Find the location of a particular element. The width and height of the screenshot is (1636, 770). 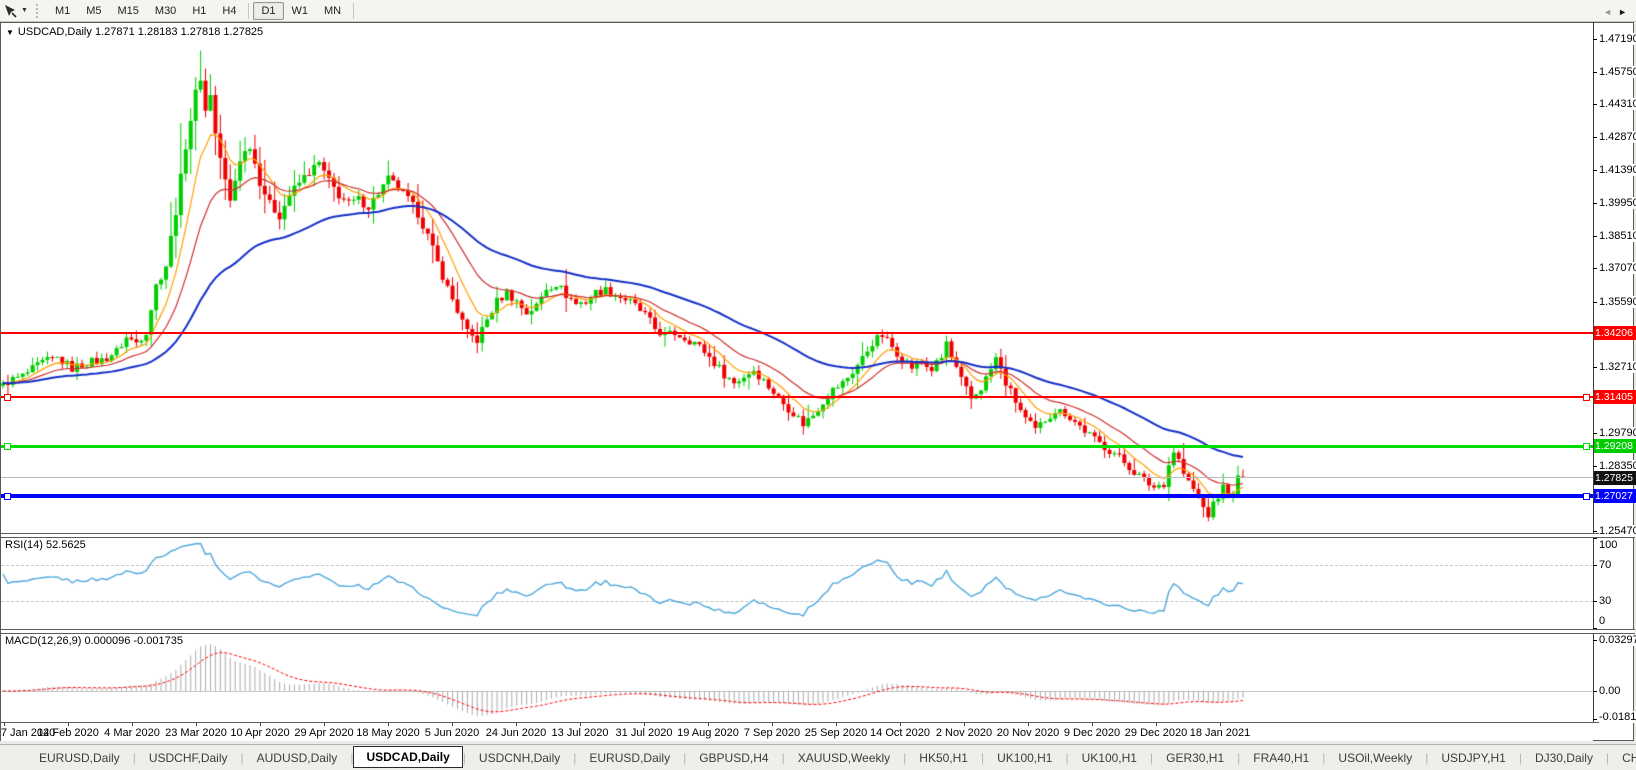

rsi-tick-label: 30 is located at coordinates (1605, 601).